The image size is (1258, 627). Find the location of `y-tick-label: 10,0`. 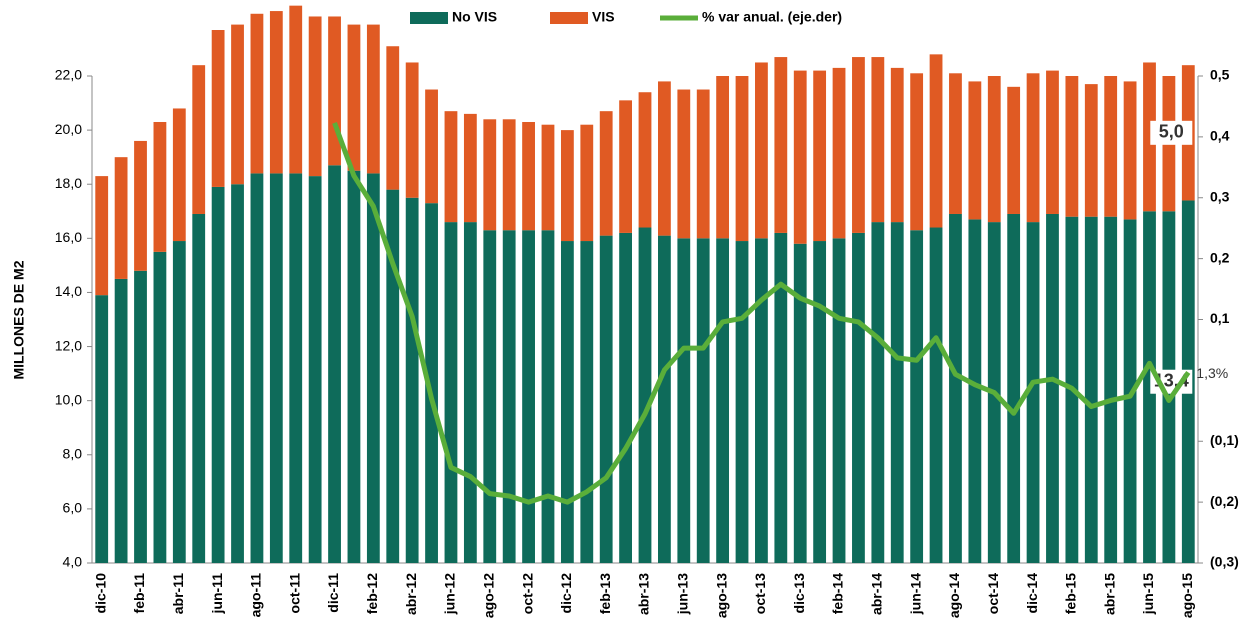

y-tick-label: 10,0 is located at coordinates (68, 399).